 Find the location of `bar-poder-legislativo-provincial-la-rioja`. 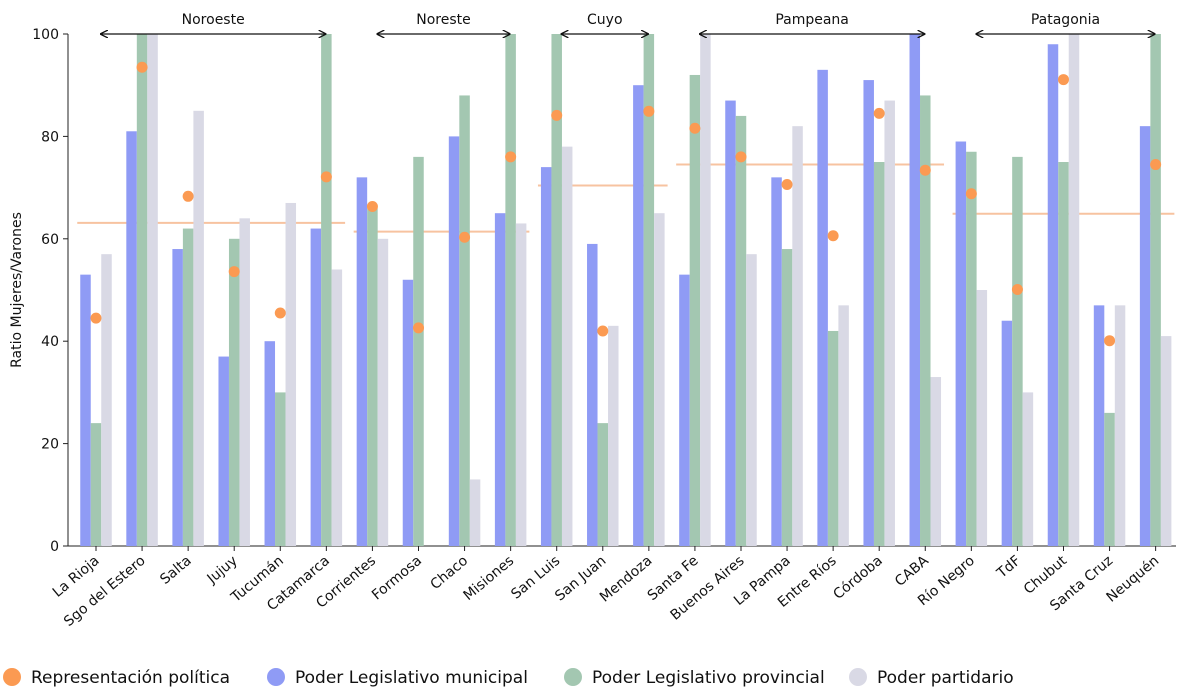

bar-poder-legislativo-provincial-la-rioja is located at coordinates (96, 484).